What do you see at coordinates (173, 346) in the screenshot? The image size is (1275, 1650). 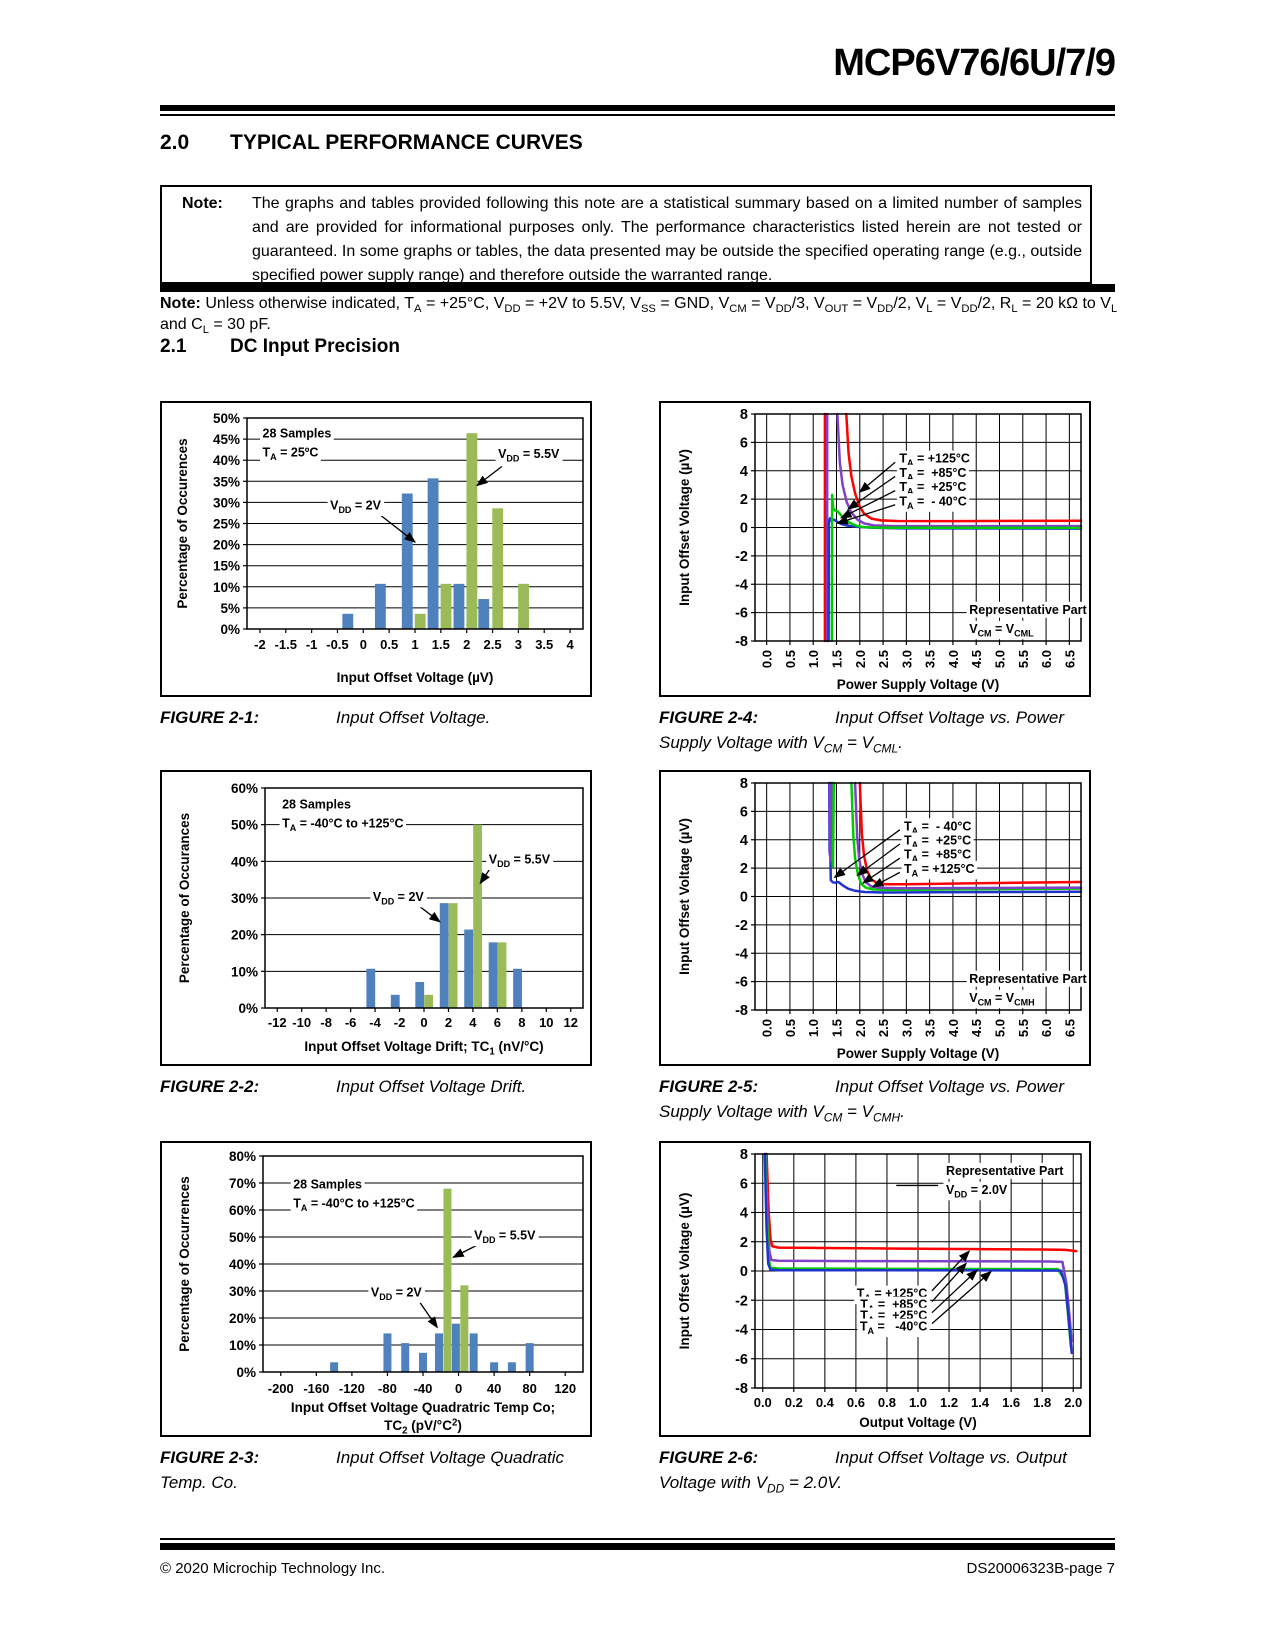 I see `subsection-number: 2.1` at bounding box center [173, 346].